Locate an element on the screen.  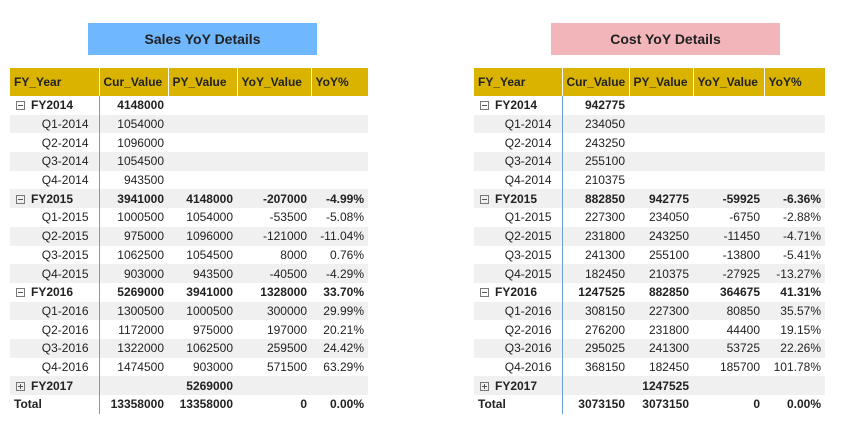
yoy-pct-cell: -13.27% is located at coordinates (794, 273).